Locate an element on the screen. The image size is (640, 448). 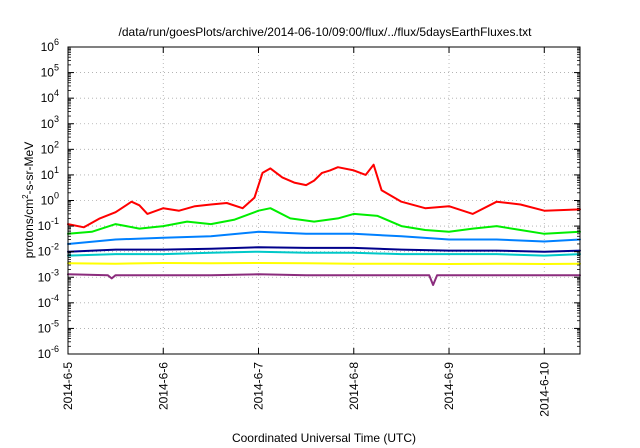
x-axis-label: Coordinated Universal Time (UTC) is located at coordinates (324, 438).